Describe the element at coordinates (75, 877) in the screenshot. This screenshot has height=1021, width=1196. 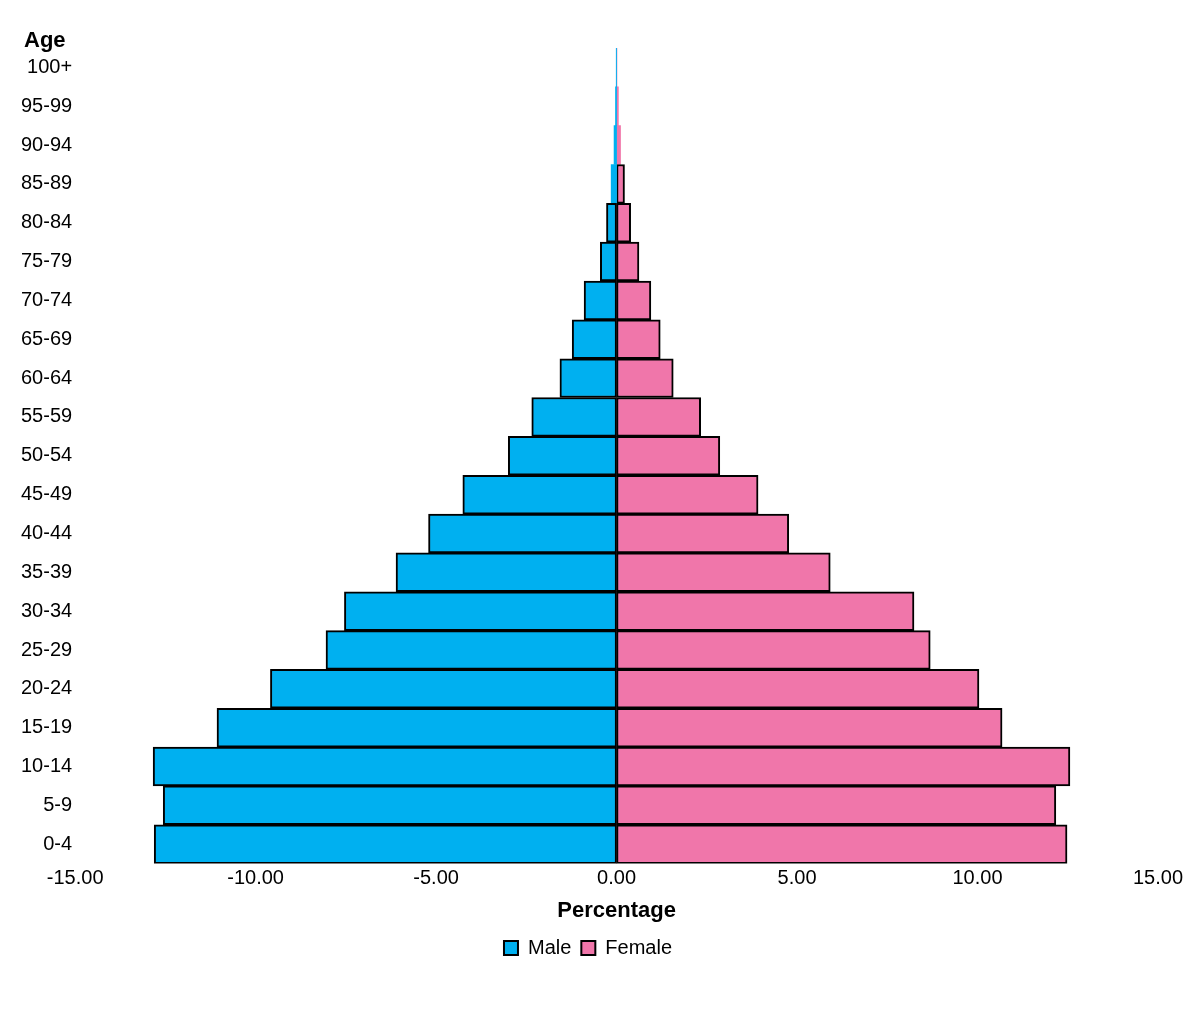
I see `x-tick-label: -15.00` at that location.